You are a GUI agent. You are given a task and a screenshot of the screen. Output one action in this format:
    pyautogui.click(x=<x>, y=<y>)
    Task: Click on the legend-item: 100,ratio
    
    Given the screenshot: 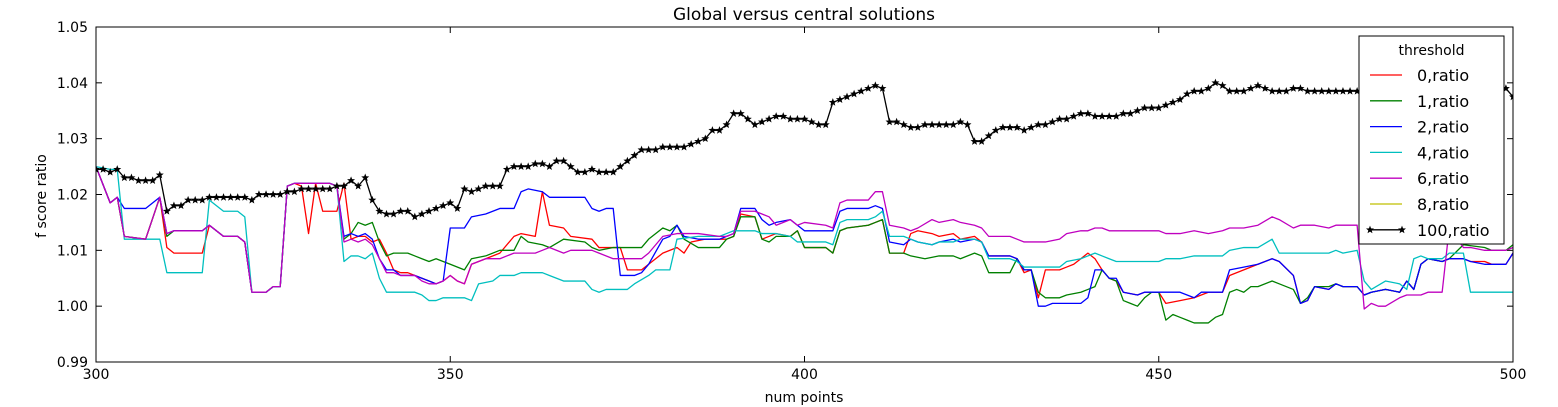 What is the action you would take?
    pyautogui.click(x=1428, y=230)
    